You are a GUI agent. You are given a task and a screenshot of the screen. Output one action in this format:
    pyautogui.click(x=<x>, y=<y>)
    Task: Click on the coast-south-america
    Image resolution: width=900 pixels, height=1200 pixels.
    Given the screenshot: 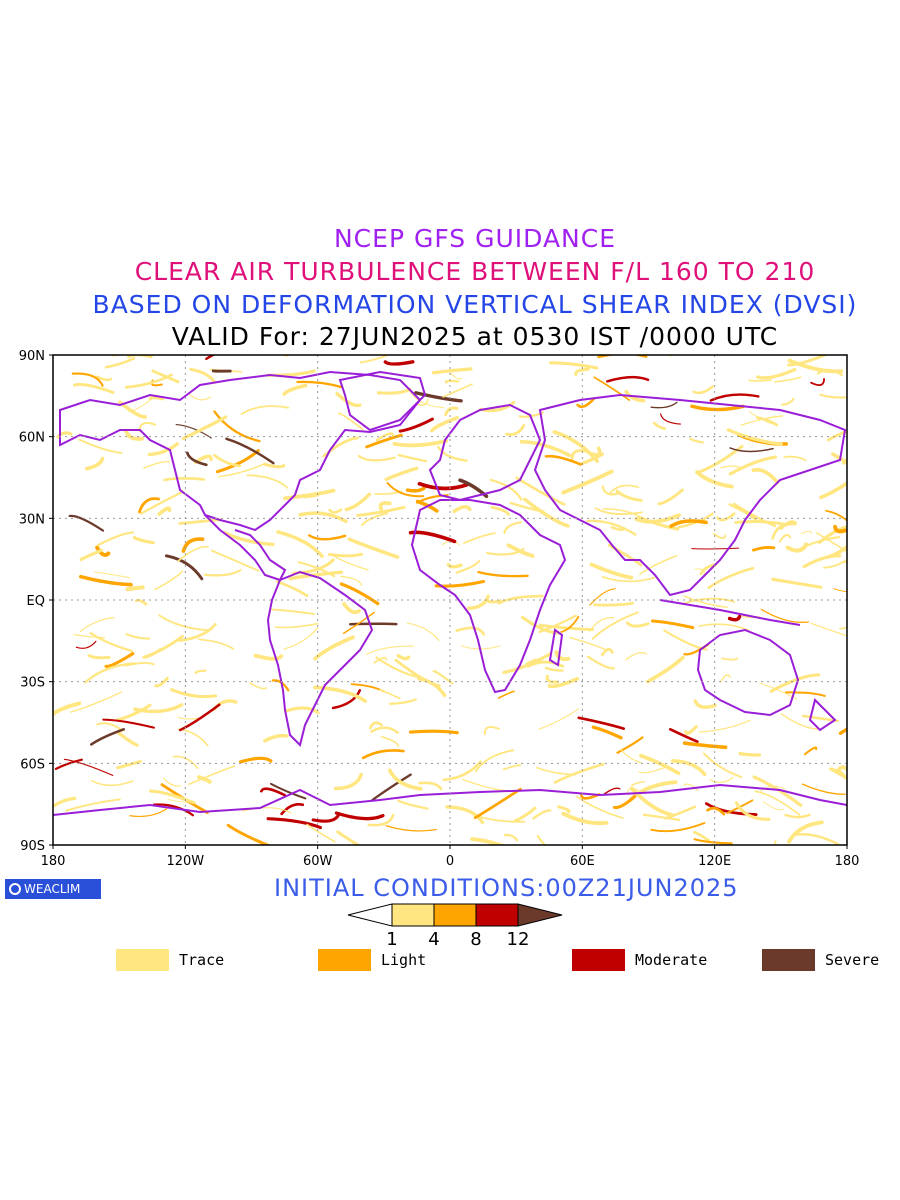 What is the action you would take?
    pyautogui.click(x=320, y=658)
    